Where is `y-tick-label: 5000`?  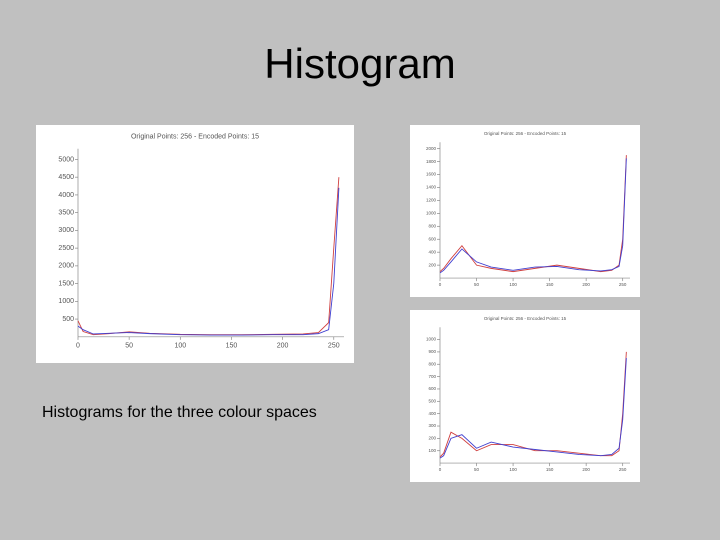 y-tick-label: 5000 is located at coordinates (66, 159).